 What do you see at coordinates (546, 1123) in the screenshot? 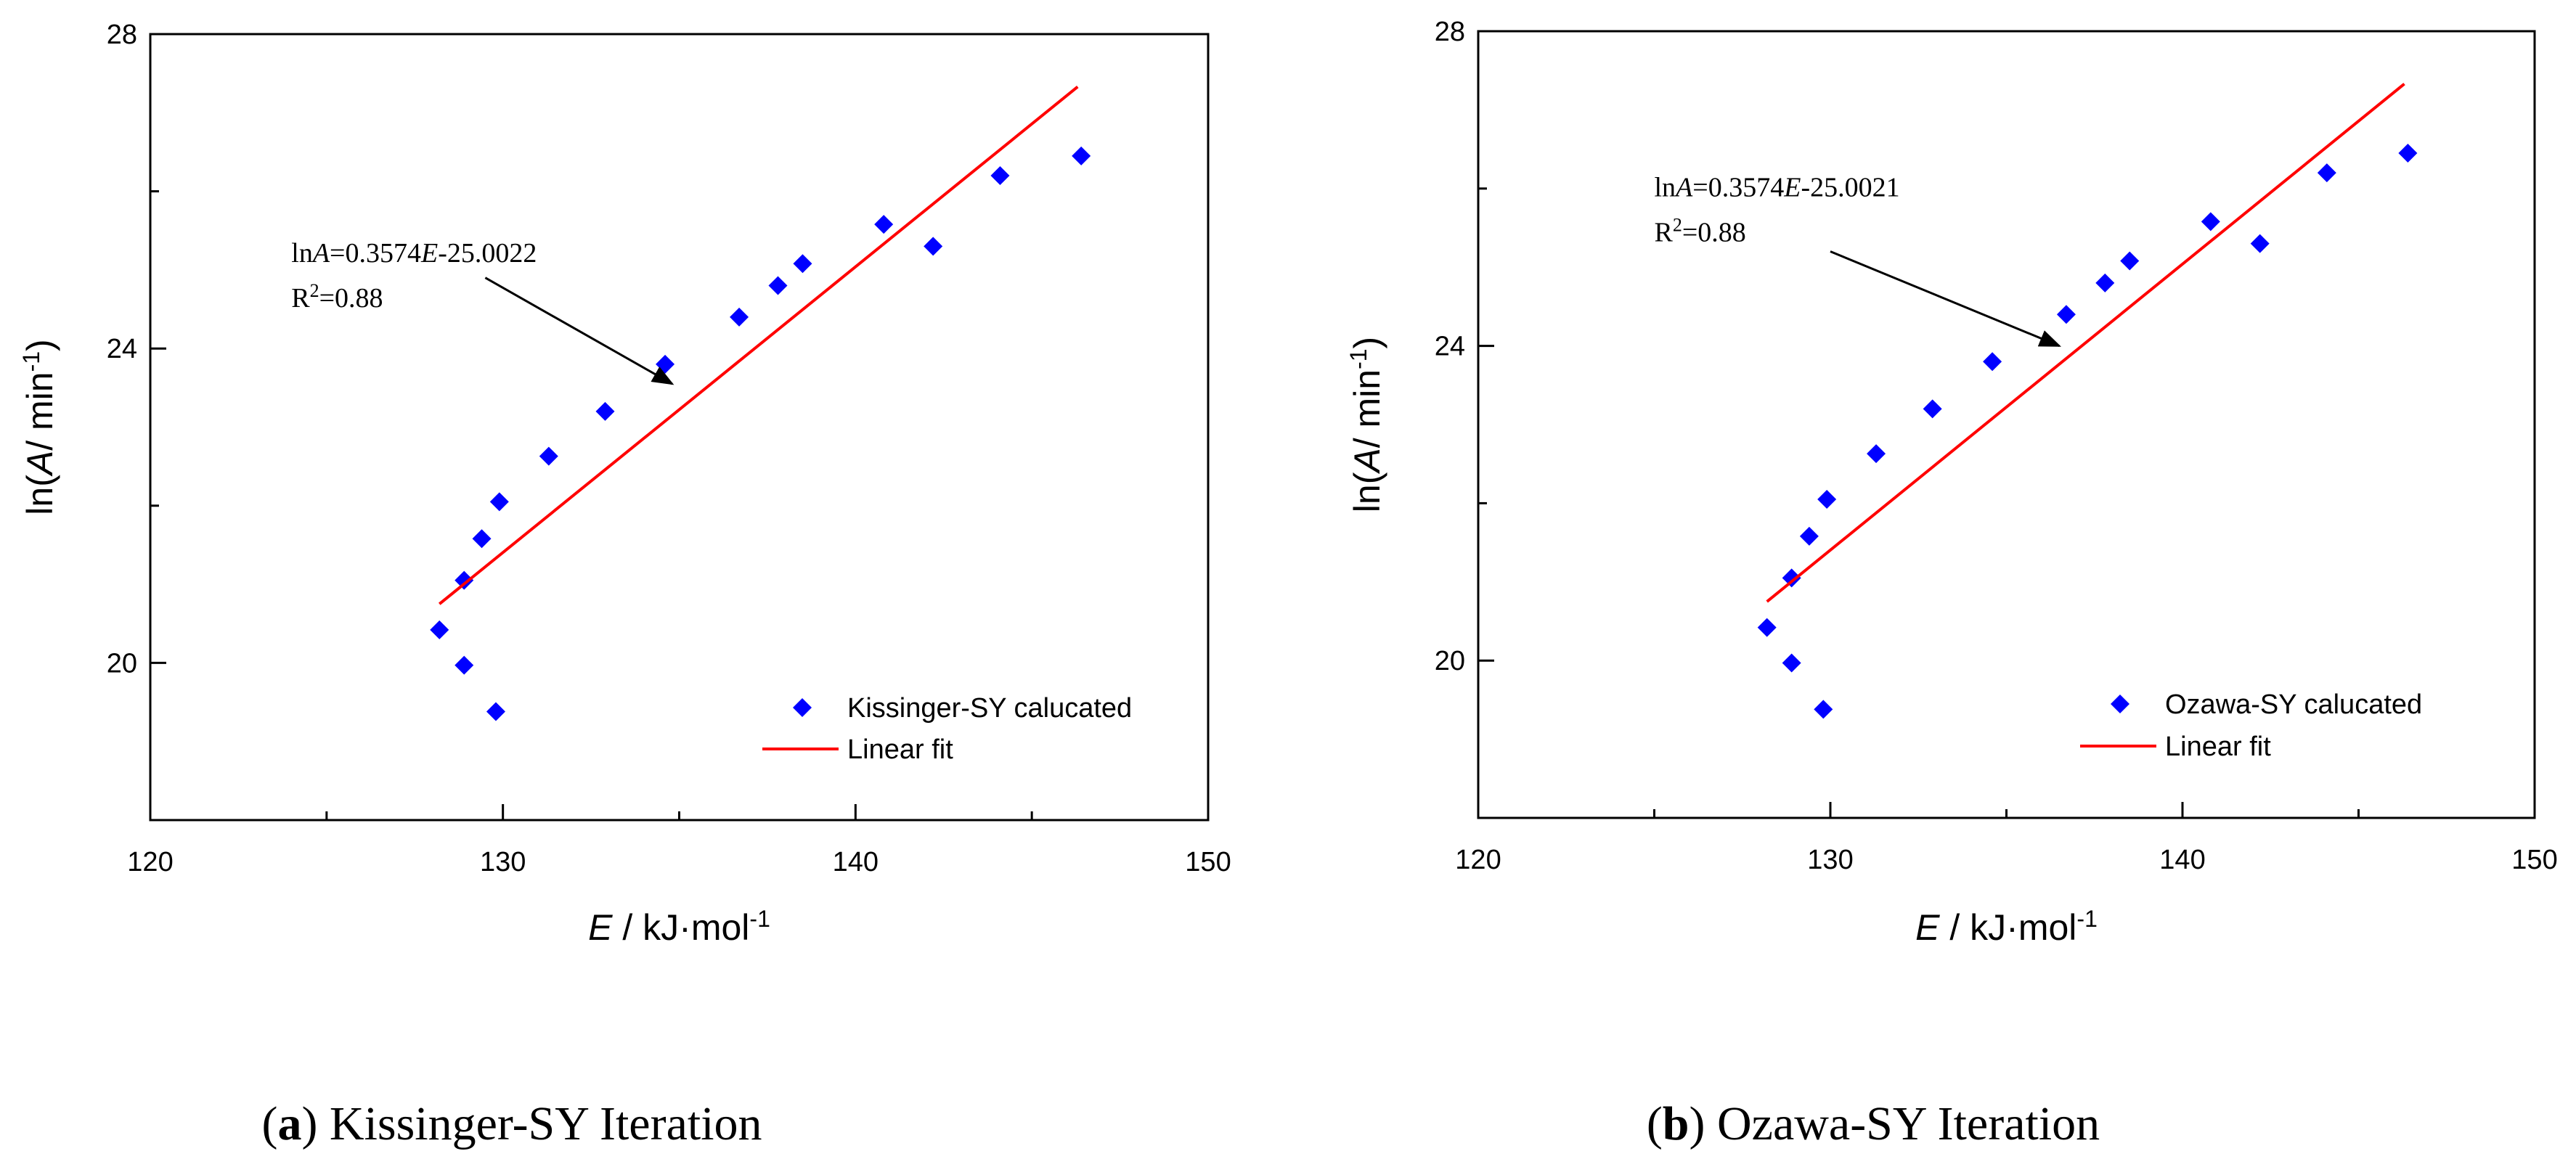
I see `caption-text: Kissinger-SY Iteration` at bounding box center [546, 1123].